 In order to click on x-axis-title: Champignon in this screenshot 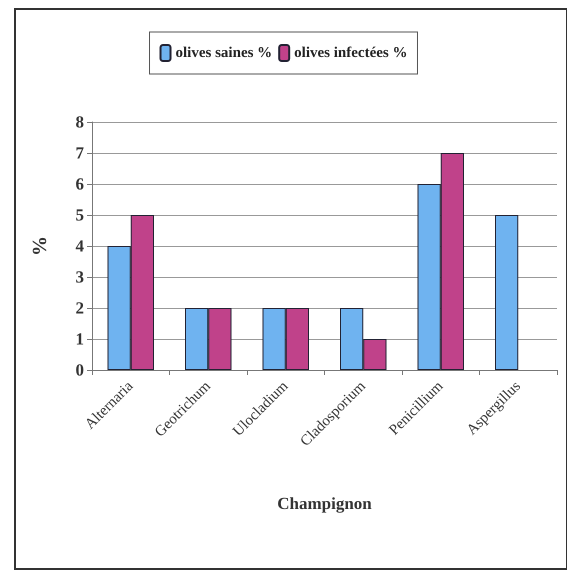, I will do `click(324, 503)`.